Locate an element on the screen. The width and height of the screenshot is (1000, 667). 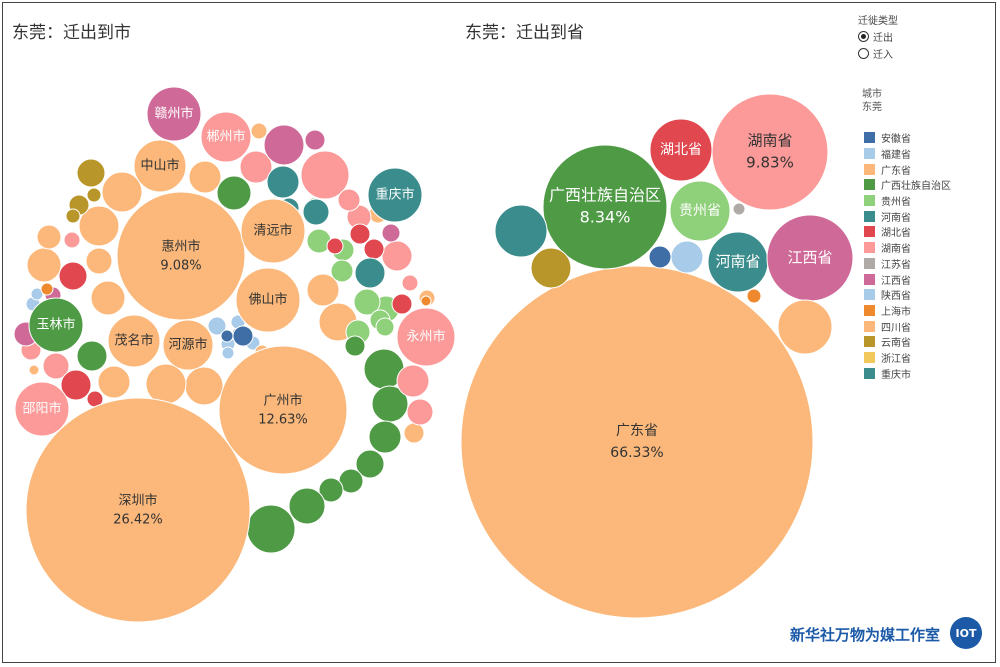
legend-item: 四川省 is located at coordinates (907, 326).